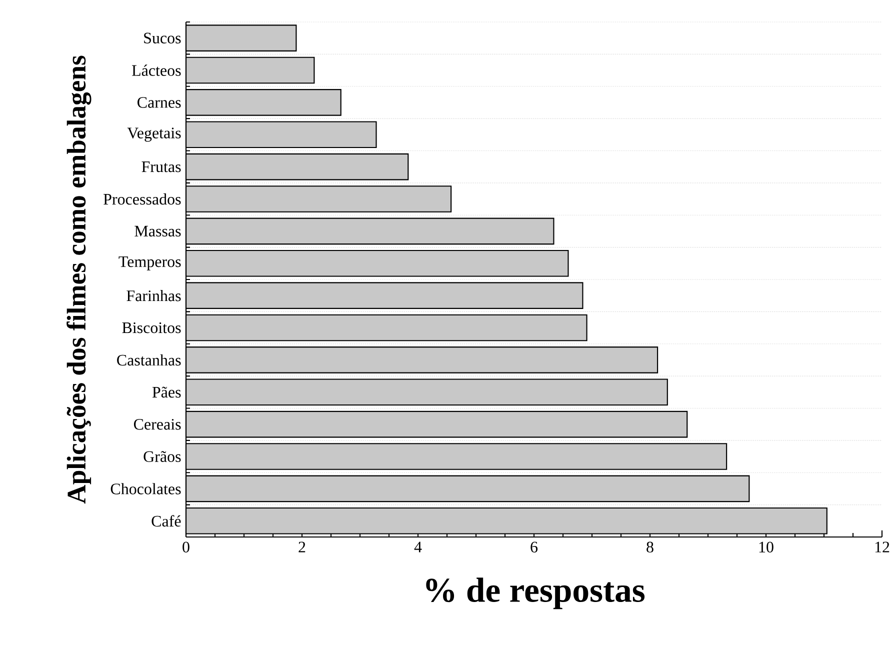 The width and height of the screenshot is (894, 652). I want to click on y-tick-label: Grãos, so click(162, 456).